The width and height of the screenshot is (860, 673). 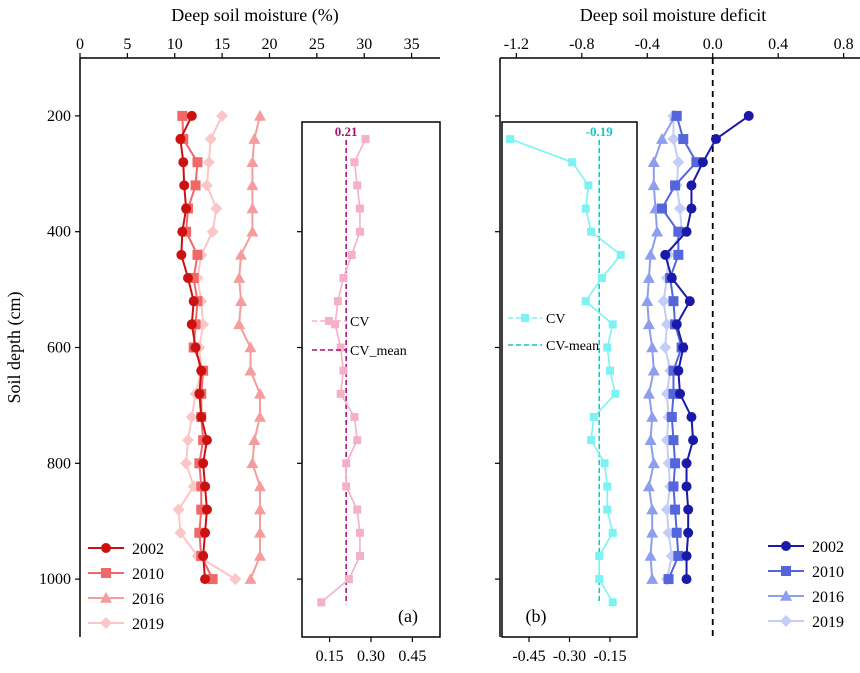 I want to click on y-axis-title: Soil depth (cm), so click(x=14, y=348).